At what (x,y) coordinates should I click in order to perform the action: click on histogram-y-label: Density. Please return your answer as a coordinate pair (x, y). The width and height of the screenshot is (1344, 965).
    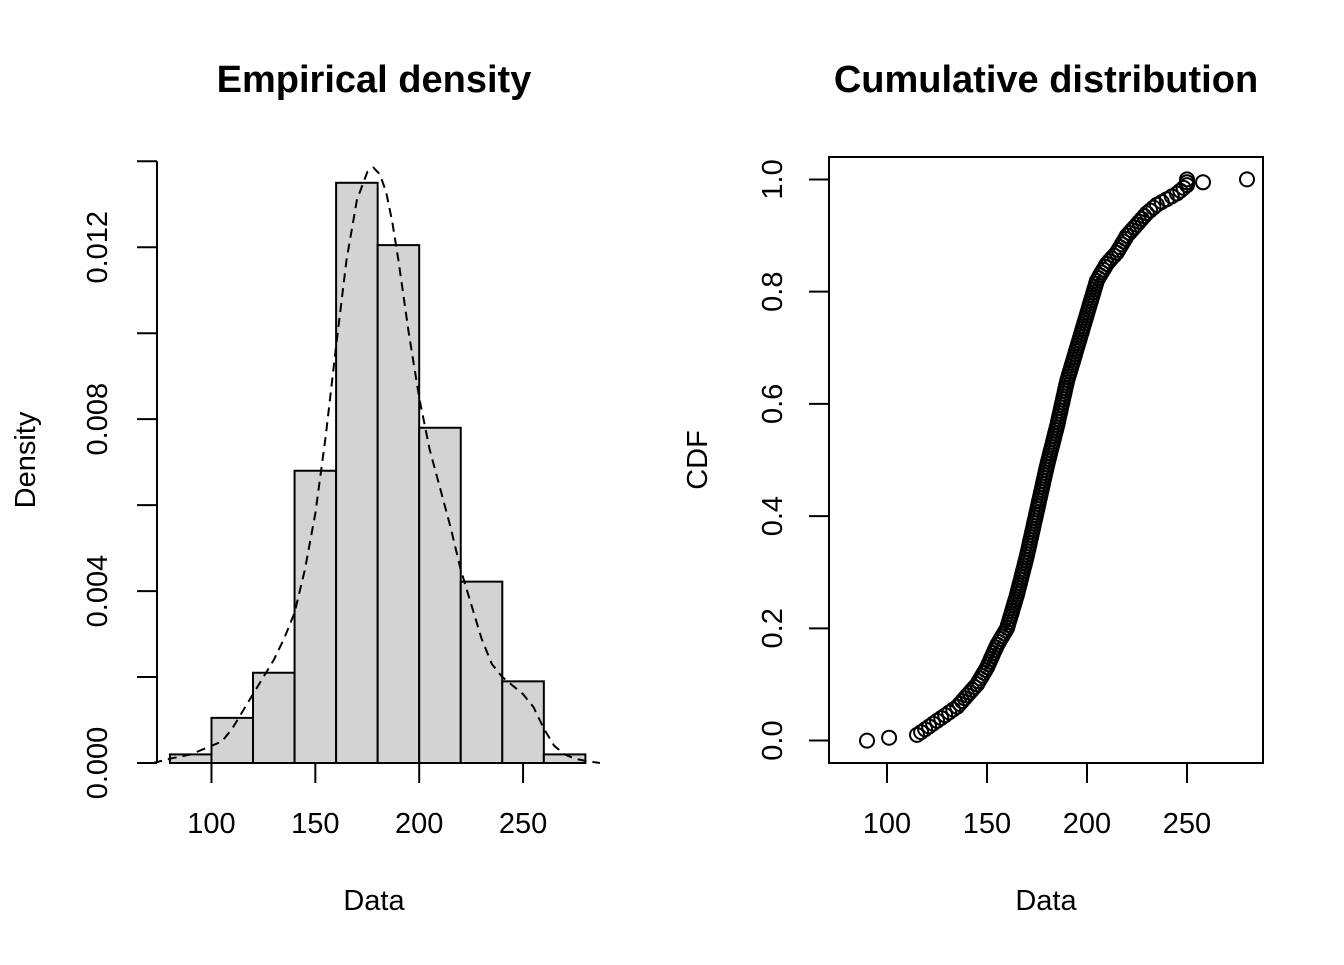
    Looking at the image, I should click on (26, 459).